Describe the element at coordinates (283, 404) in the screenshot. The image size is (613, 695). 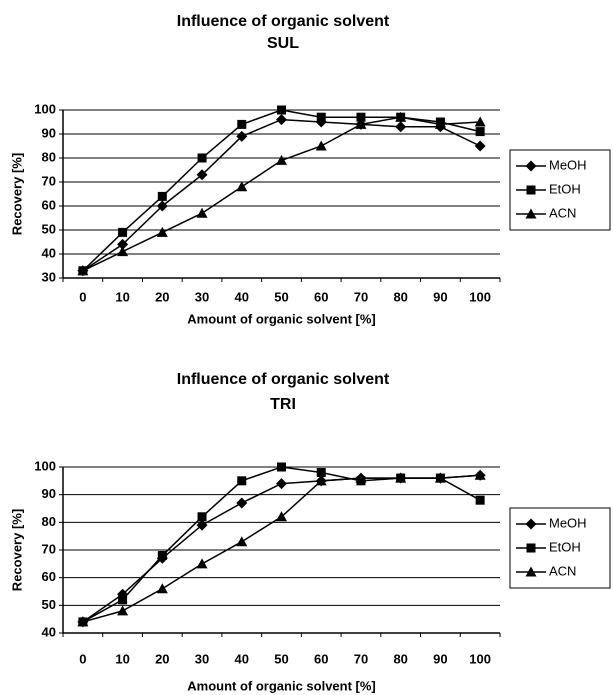
I see `chart-subtitle: TRI` at that location.